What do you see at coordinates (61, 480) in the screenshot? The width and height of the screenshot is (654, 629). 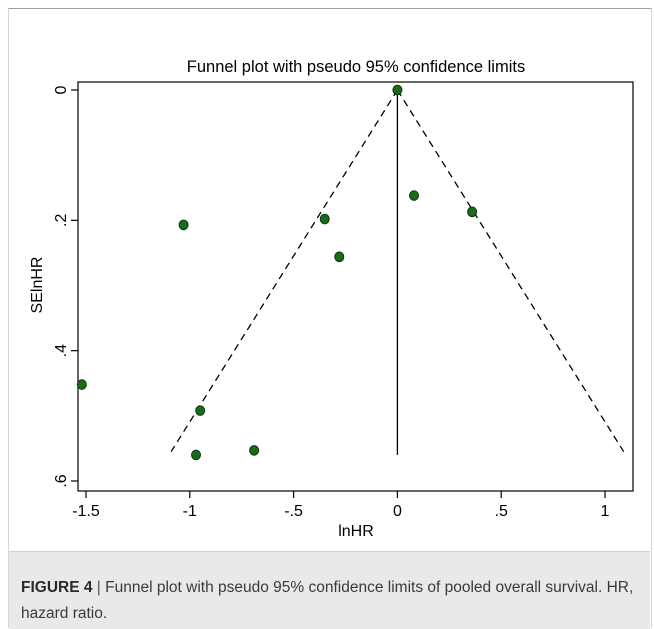 I see `y-tick-label: .6` at bounding box center [61, 480].